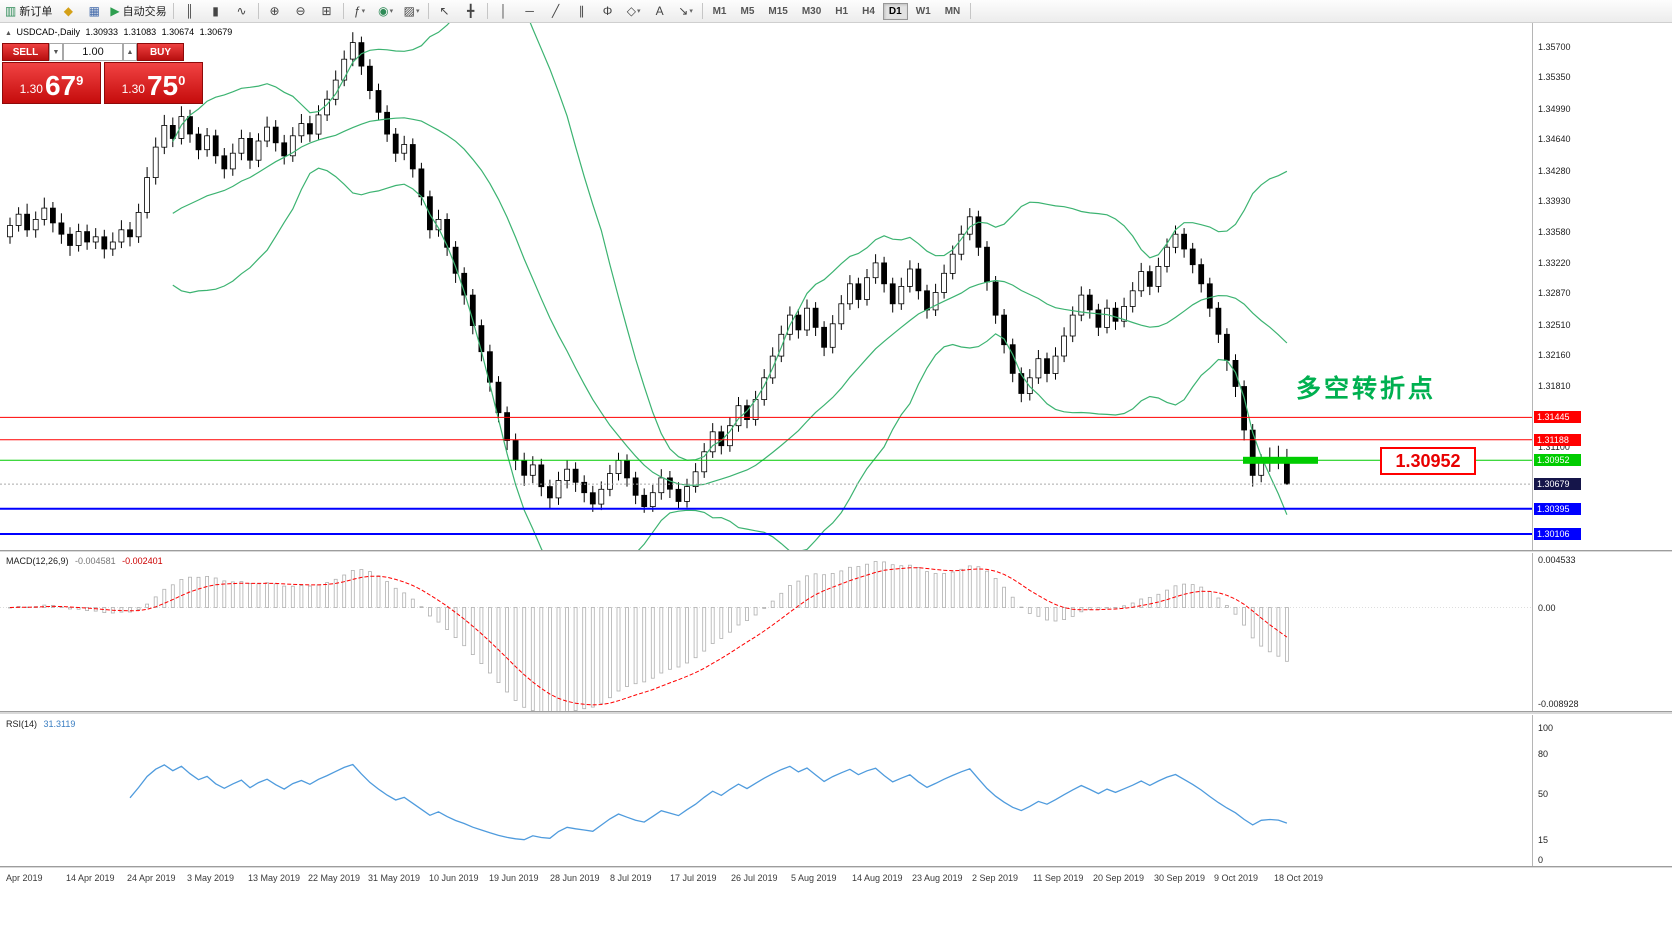  What do you see at coordinates (660, 11) in the screenshot?
I see `text-button: A` at bounding box center [660, 11].